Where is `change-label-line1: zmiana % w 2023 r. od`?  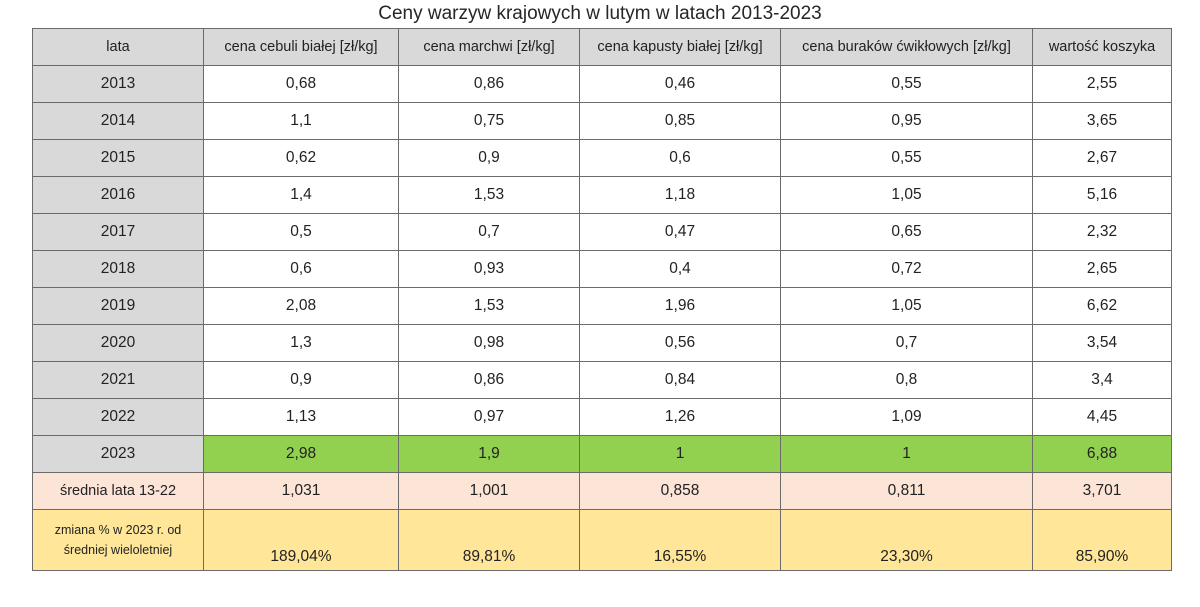
change-label-line1: zmiana % w 2023 r. od is located at coordinates (118, 530).